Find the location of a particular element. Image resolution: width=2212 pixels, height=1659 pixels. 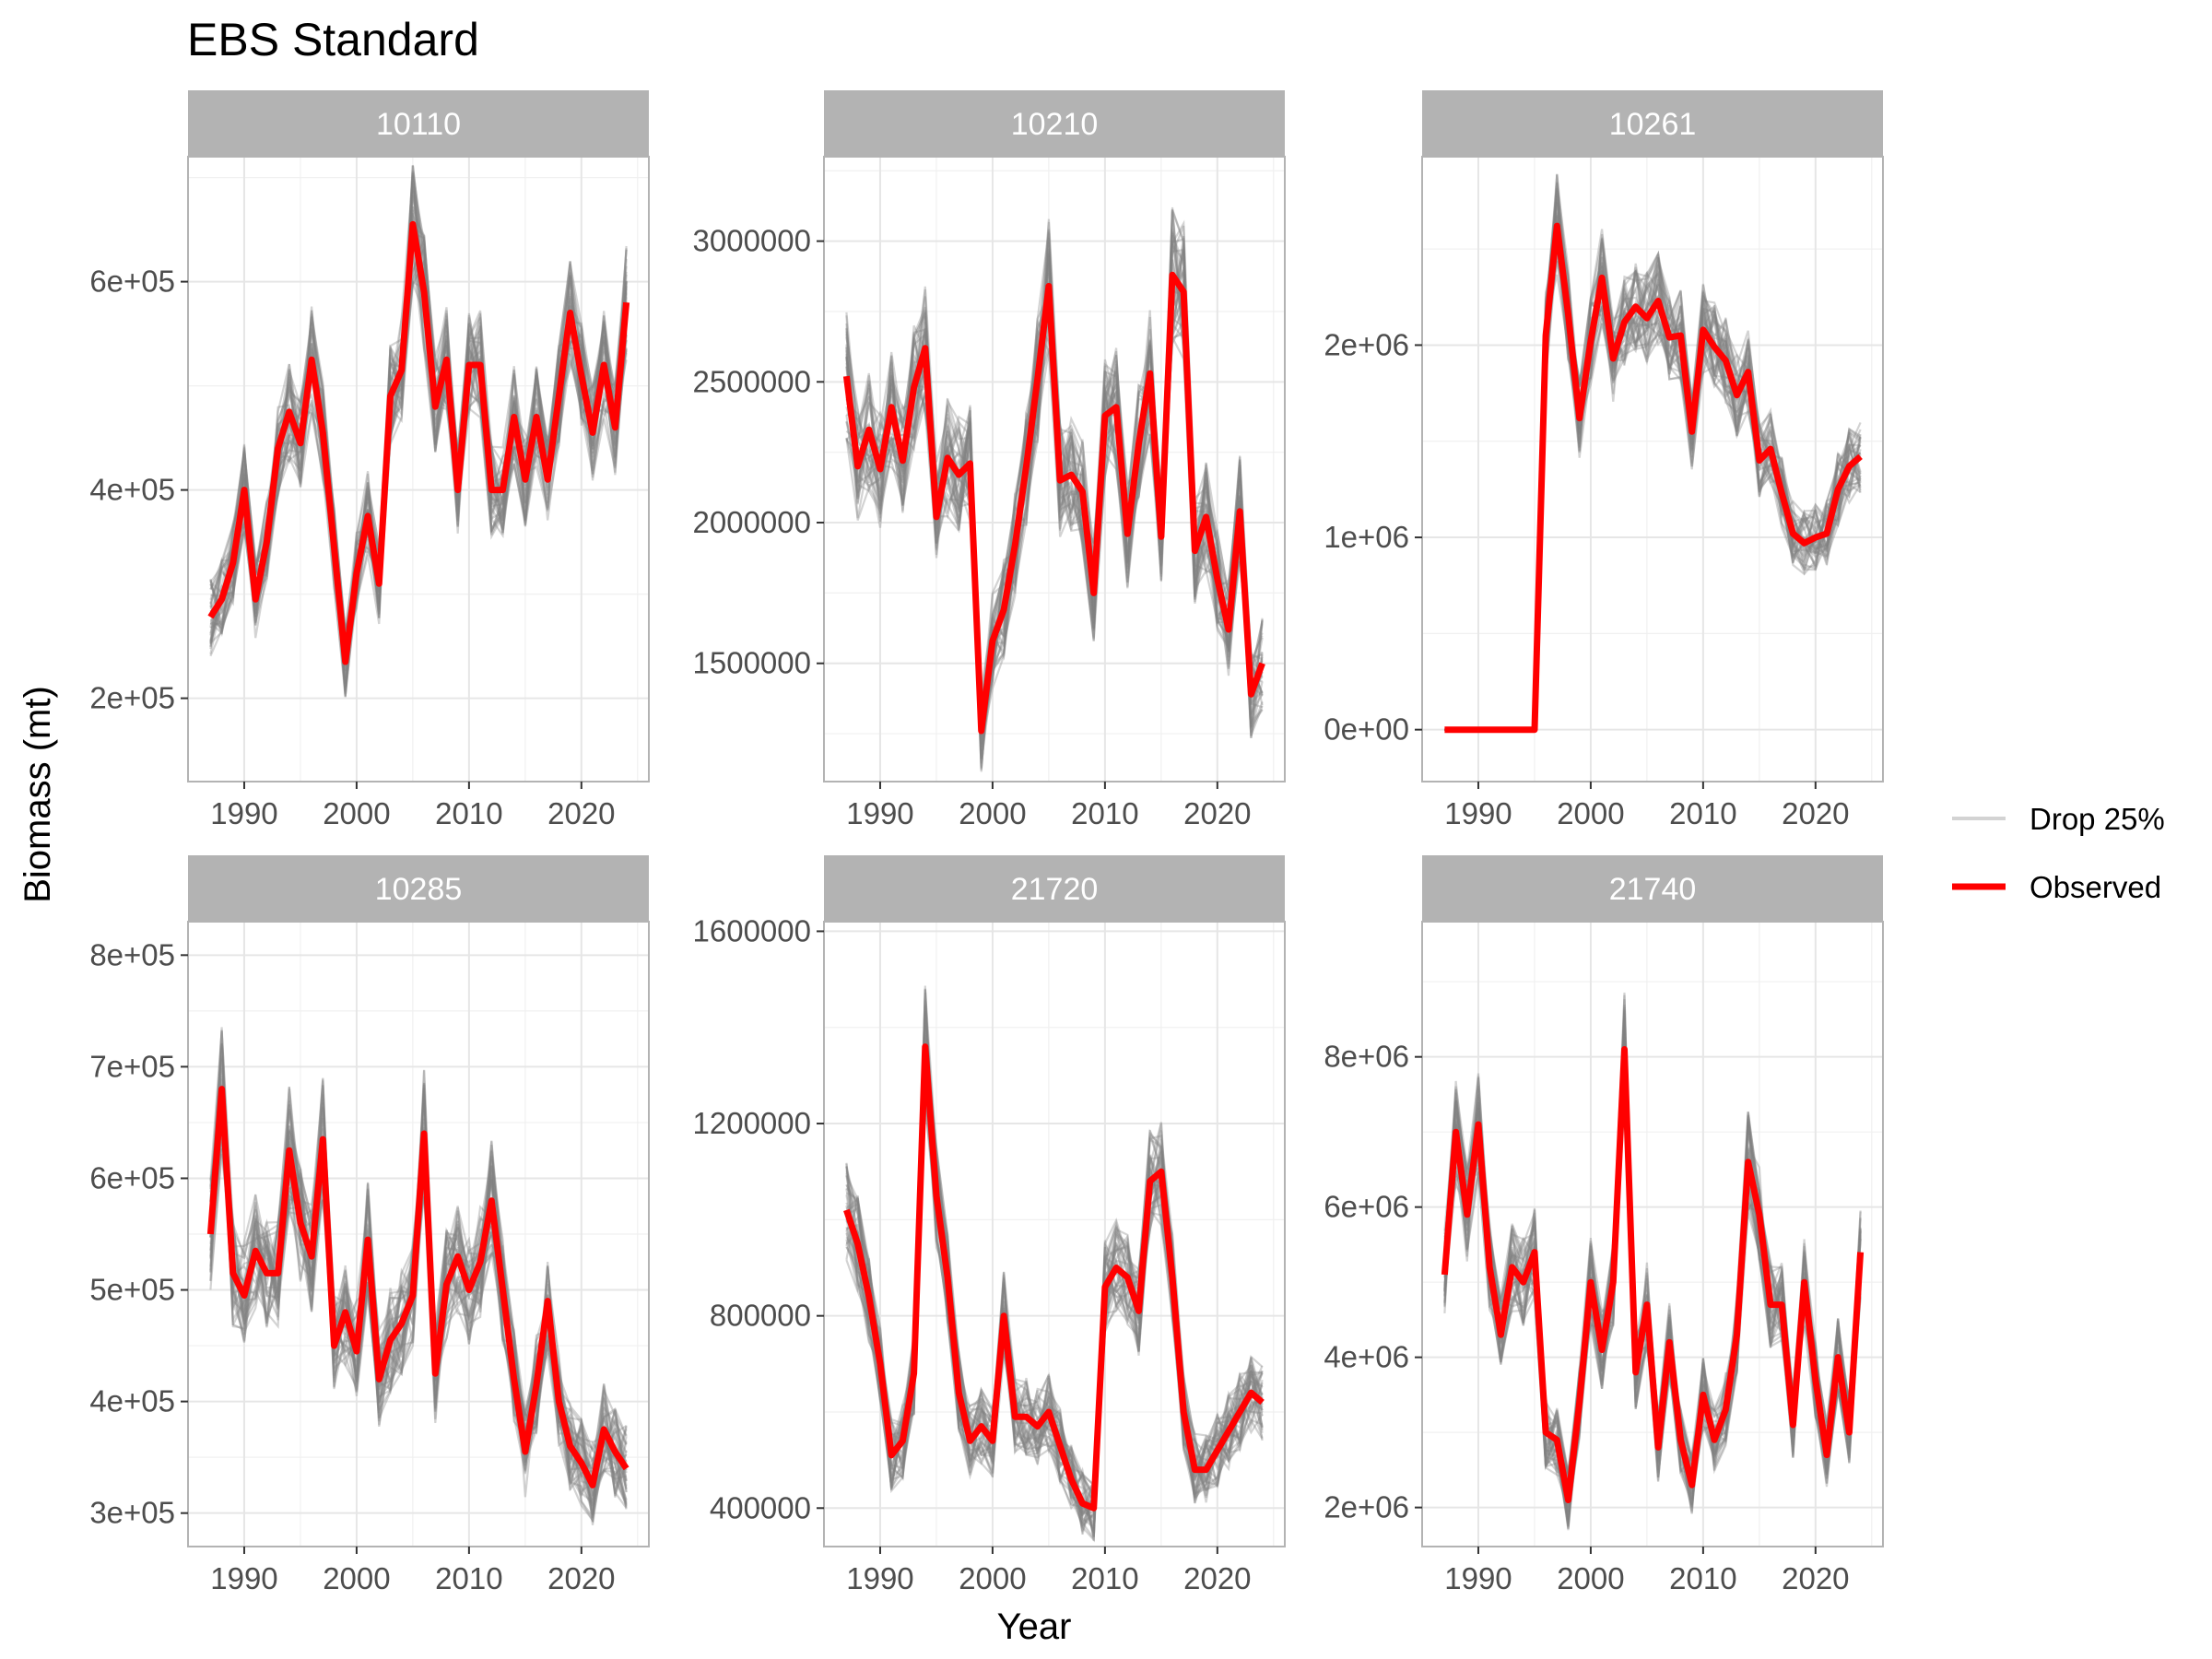

y-tick-label: 8e+05 is located at coordinates (132, 954).